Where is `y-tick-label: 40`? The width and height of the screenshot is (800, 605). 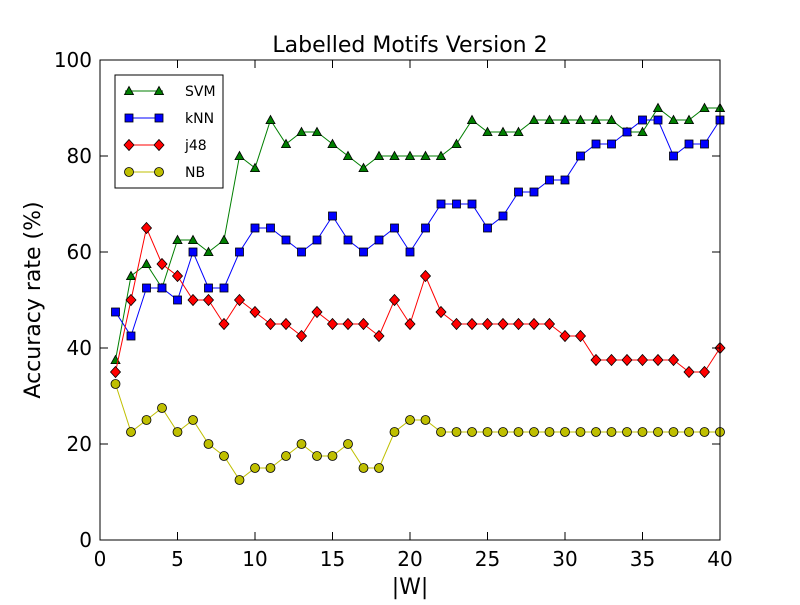 y-tick-label: 40 is located at coordinates (79, 348).